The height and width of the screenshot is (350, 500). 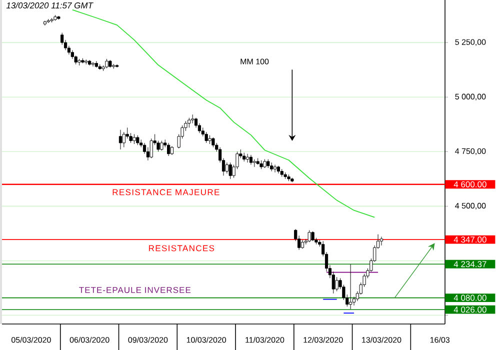 What do you see at coordinates (382, 339) in the screenshot?
I see `x-tick-label: 13/03/2020` at bounding box center [382, 339].